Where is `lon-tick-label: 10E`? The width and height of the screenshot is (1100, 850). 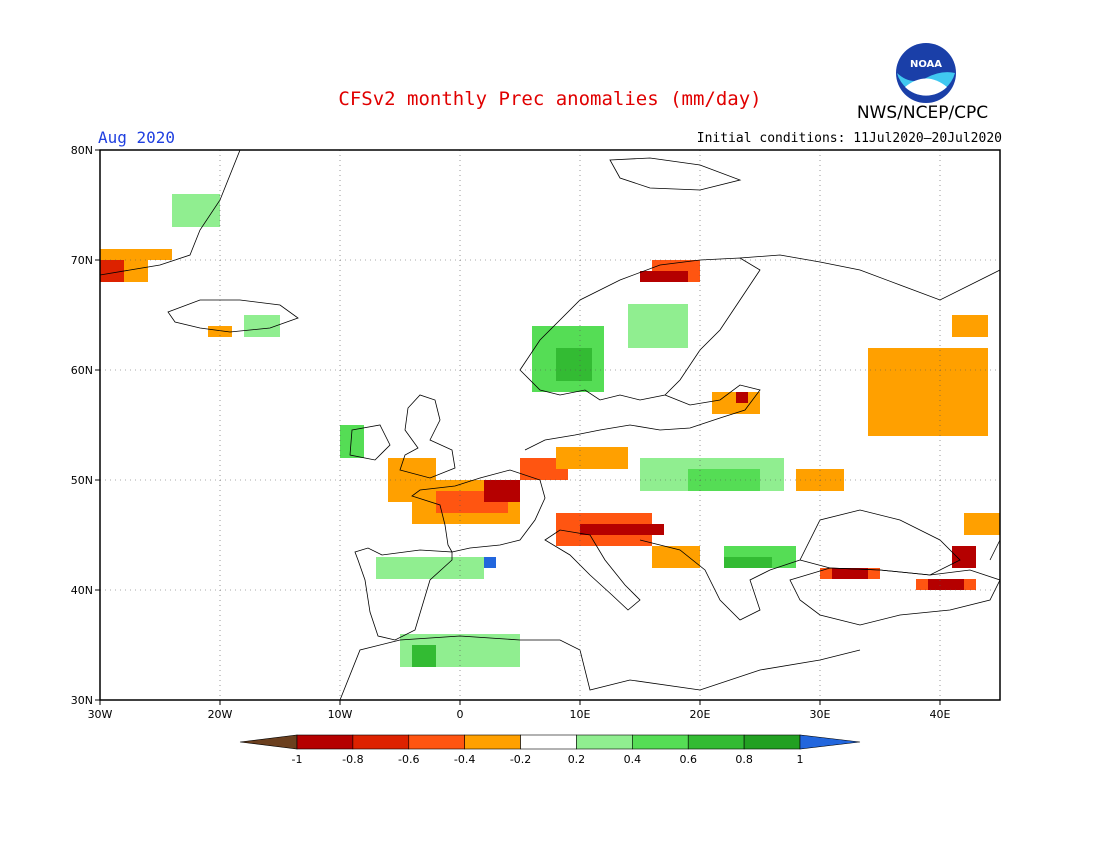 lon-tick-label: 10E is located at coordinates (580, 714).